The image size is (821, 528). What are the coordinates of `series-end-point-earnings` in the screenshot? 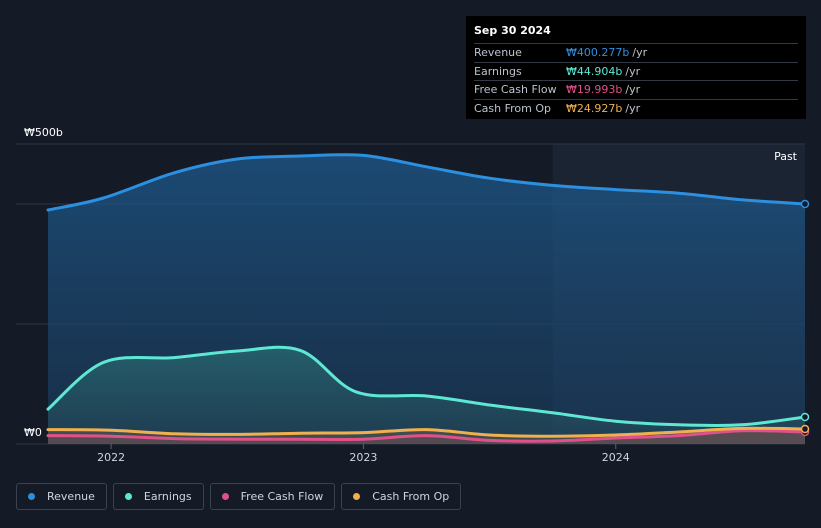 It's located at (805, 417).